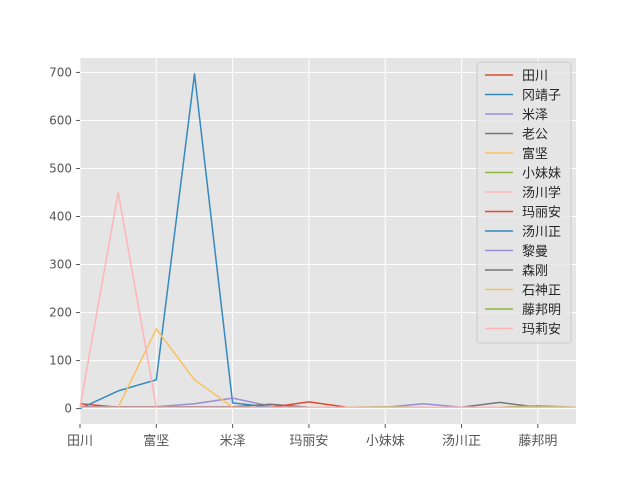 This screenshot has height=478, width=640. What do you see at coordinates (60, 313) in the screenshot?
I see `y-tick-label: 200` at bounding box center [60, 313].